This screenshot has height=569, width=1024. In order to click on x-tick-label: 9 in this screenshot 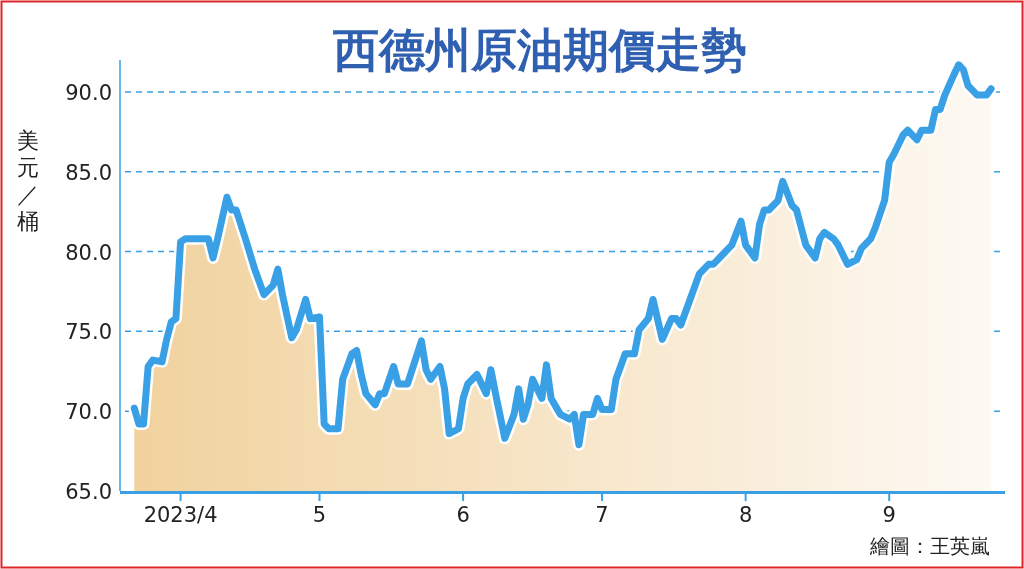, I will do `click(889, 515)`.